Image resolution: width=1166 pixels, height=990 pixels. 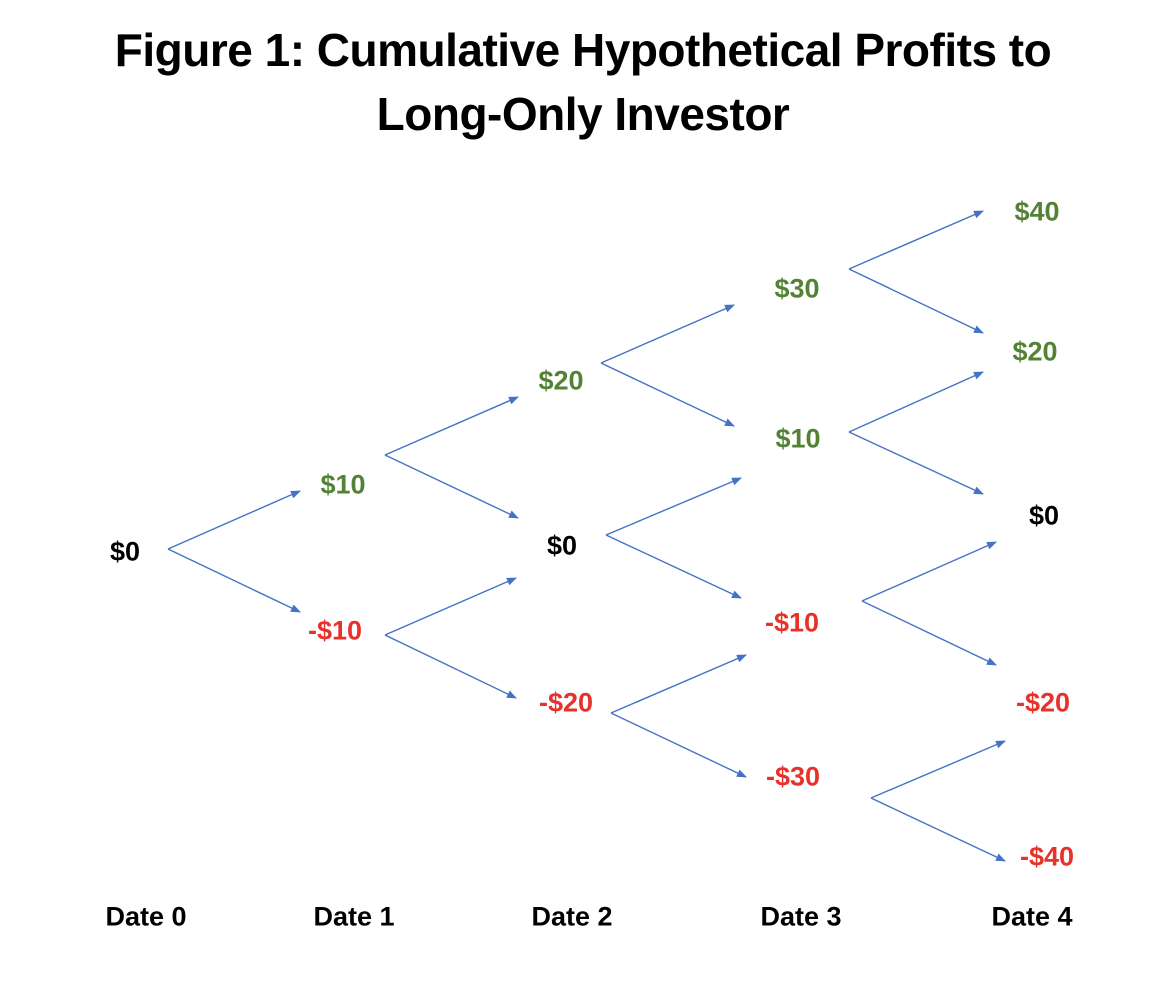 What do you see at coordinates (797, 288) in the screenshot?
I see `node-date3-0: $30` at bounding box center [797, 288].